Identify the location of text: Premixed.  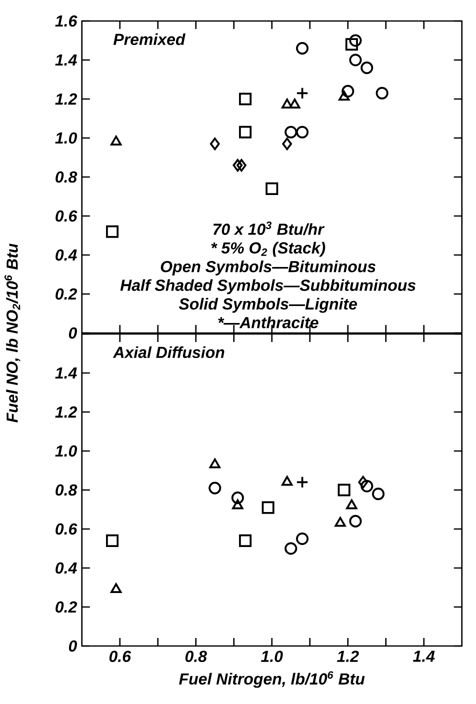
(150, 39).